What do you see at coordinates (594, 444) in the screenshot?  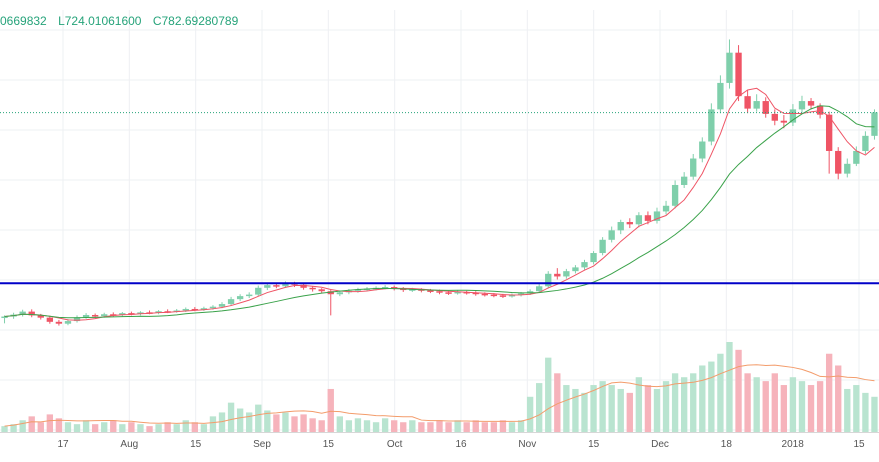 I see `x-tick-label: 15` at bounding box center [594, 444].